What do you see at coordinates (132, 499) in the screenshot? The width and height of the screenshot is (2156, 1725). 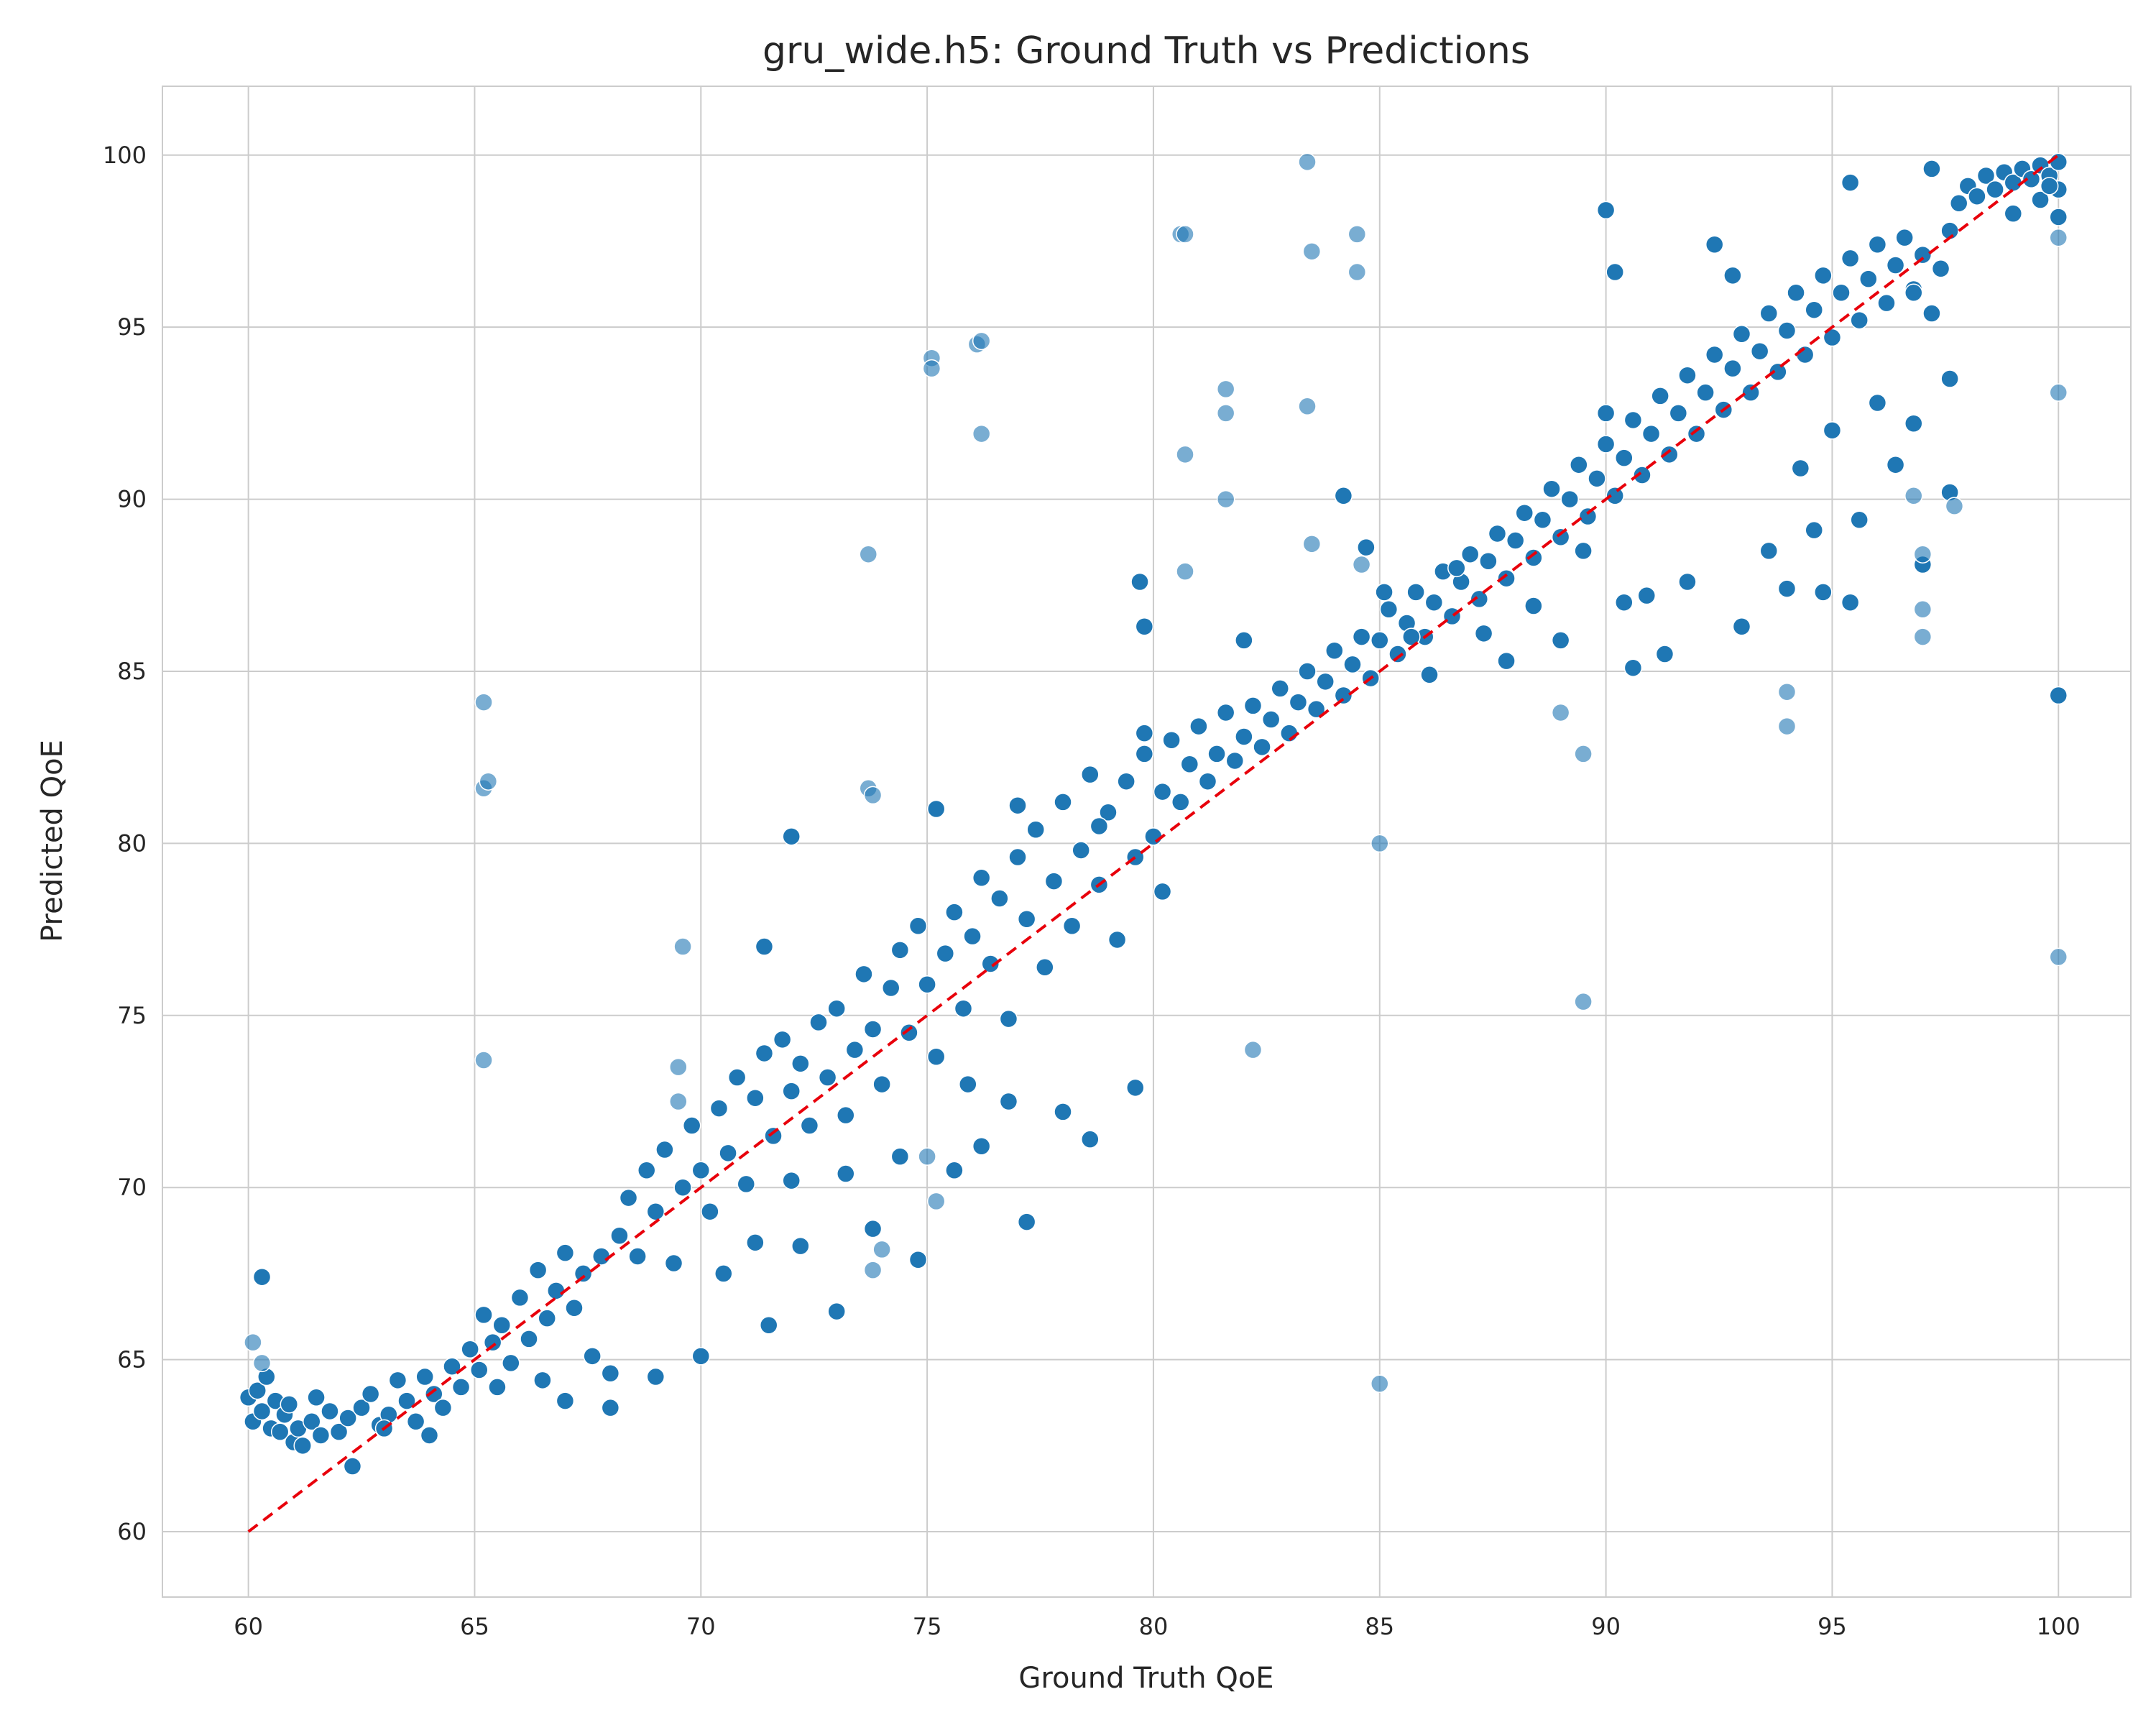 I see `y-tick-label: 90` at bounding box center [132, 499].